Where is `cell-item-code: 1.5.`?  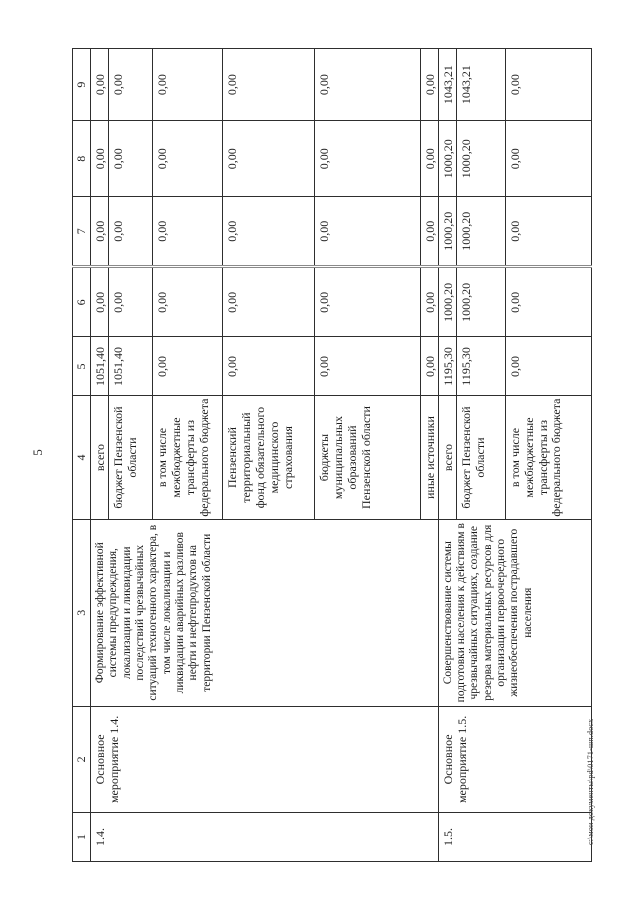
cell-item-code: 1.5. is located at coordinates (515, 837).